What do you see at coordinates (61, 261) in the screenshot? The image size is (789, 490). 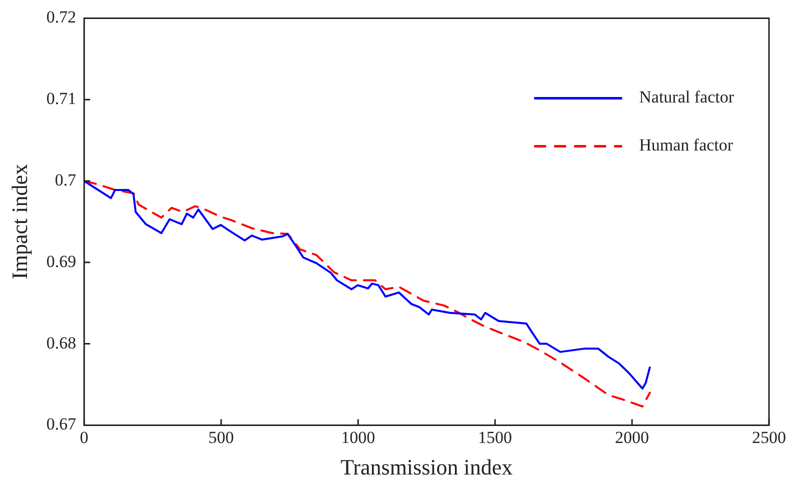 I see `y-tick-label: 0.69` at bounding box center [61, 261].